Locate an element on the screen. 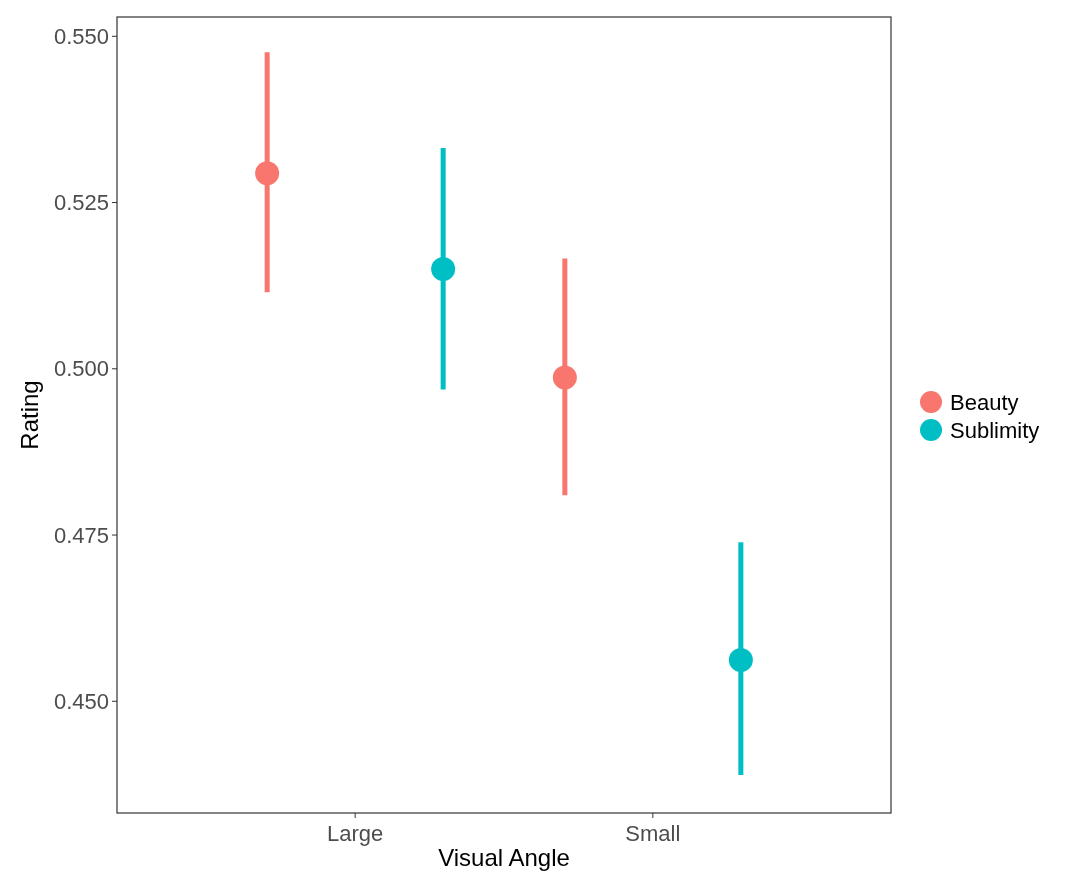 The height and width of the screenshot is (872, 1066). y-tick-label: 0.475 is located at coordinates (81, 535).